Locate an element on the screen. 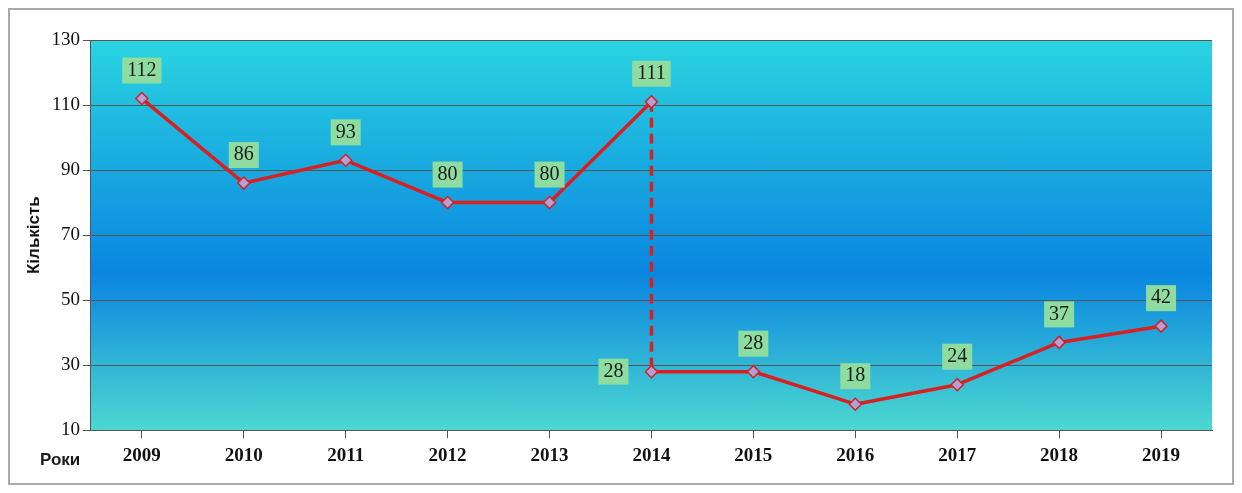  y-tick-label: 70 is located at coordinates (70, 234).